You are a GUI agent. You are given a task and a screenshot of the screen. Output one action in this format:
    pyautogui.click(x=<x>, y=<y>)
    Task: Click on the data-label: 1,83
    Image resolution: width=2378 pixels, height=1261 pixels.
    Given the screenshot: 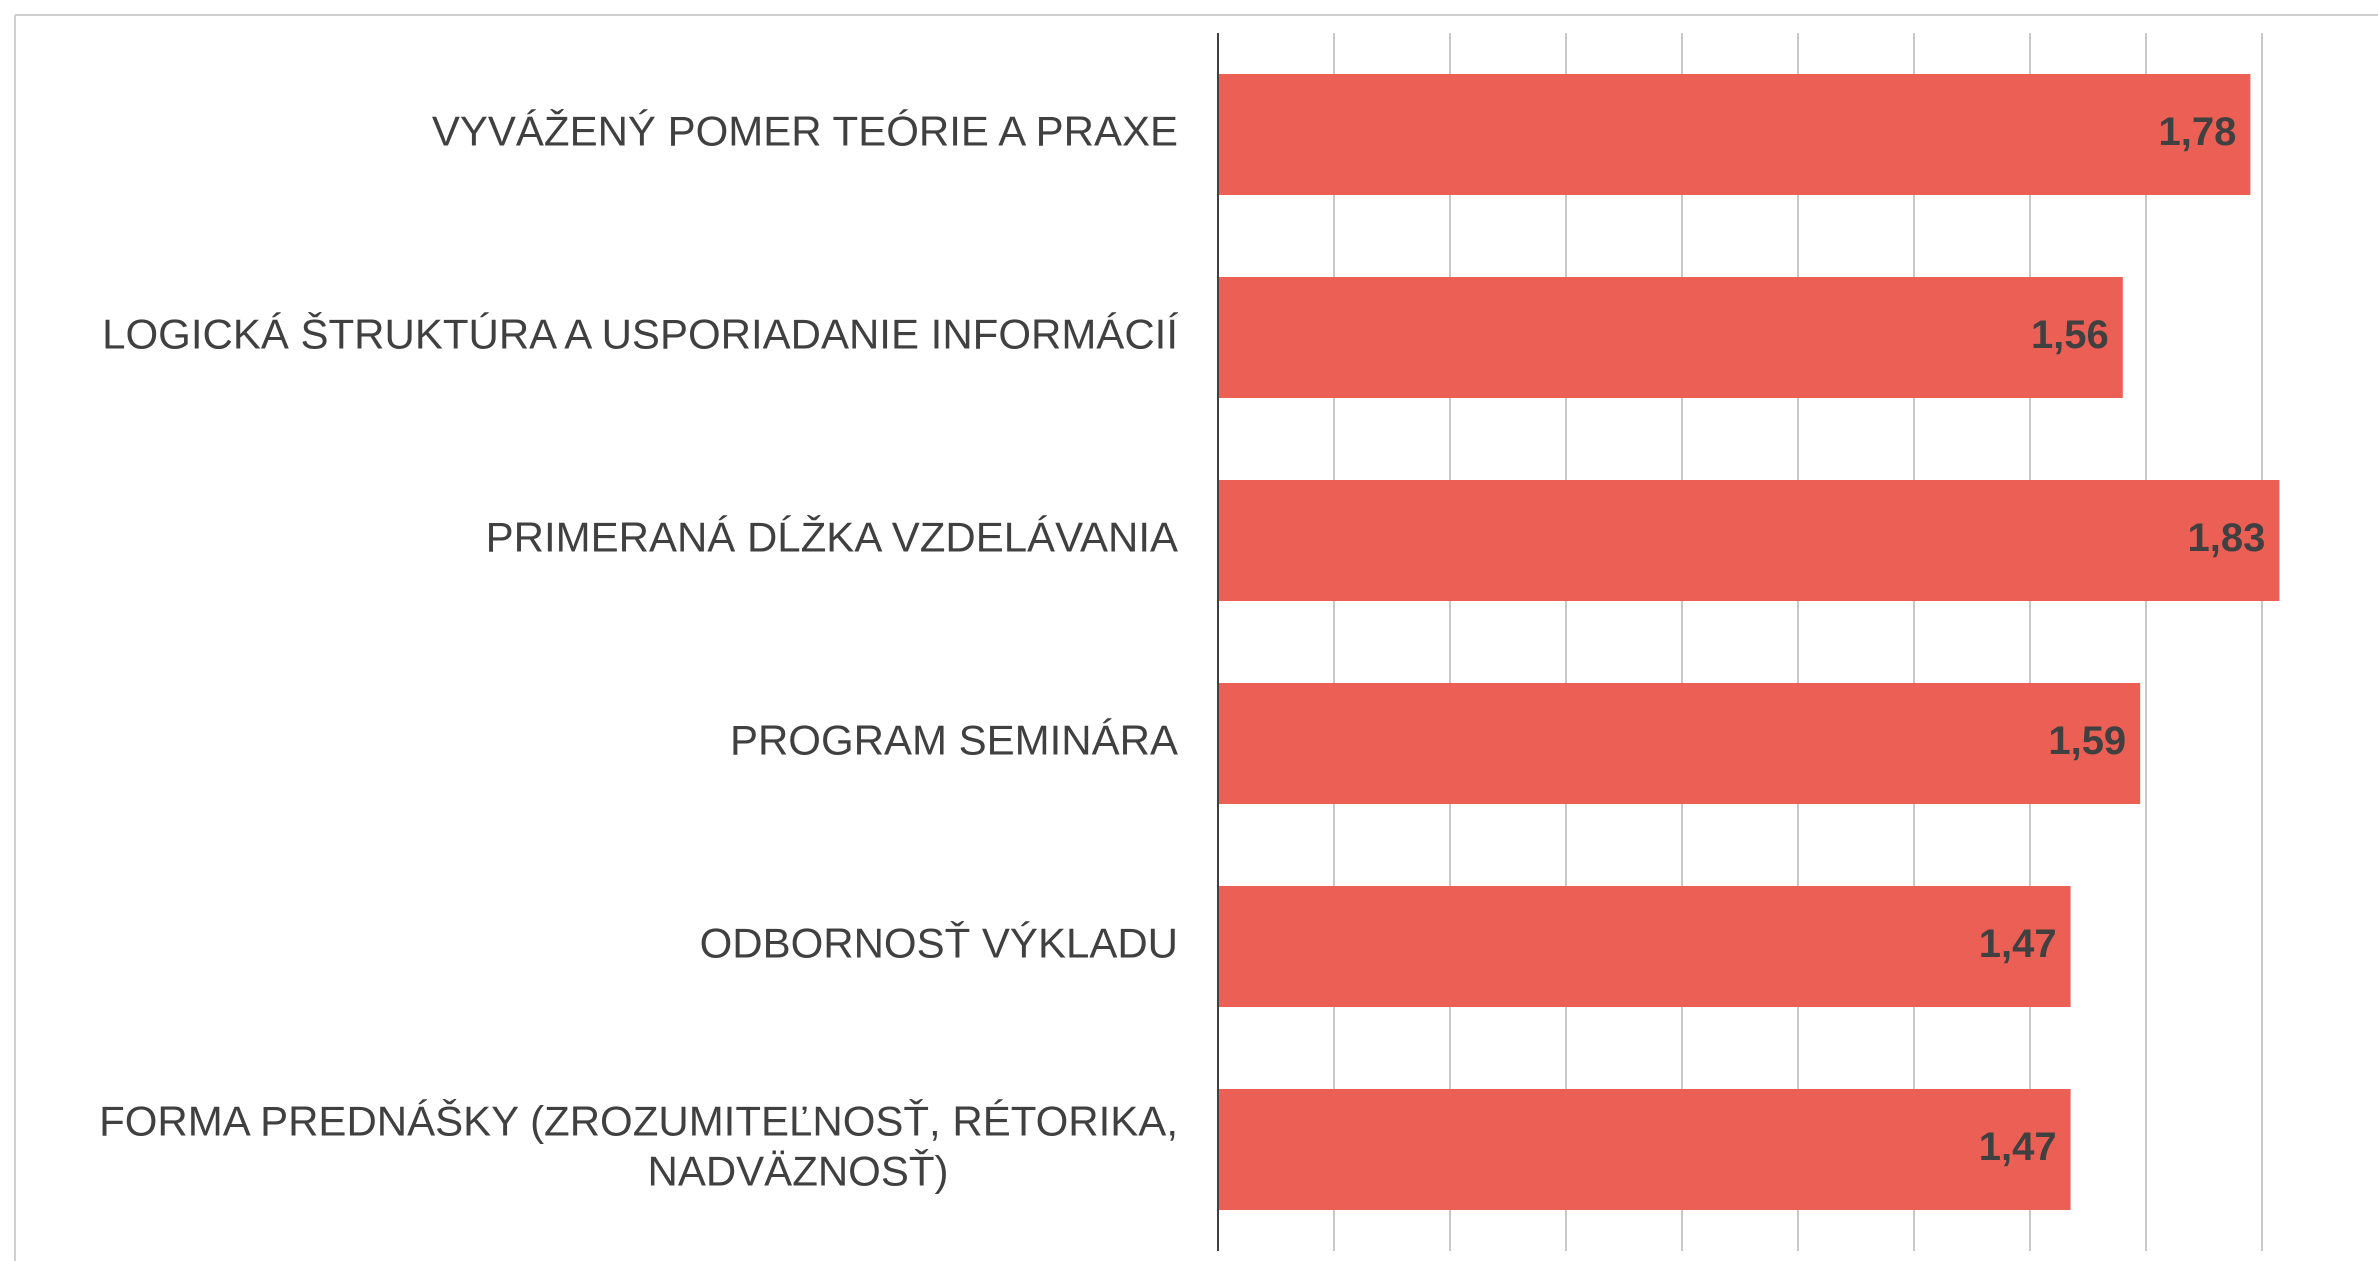 What is the action you would take?
    pyautogui.click(x=2227, y=538)
    